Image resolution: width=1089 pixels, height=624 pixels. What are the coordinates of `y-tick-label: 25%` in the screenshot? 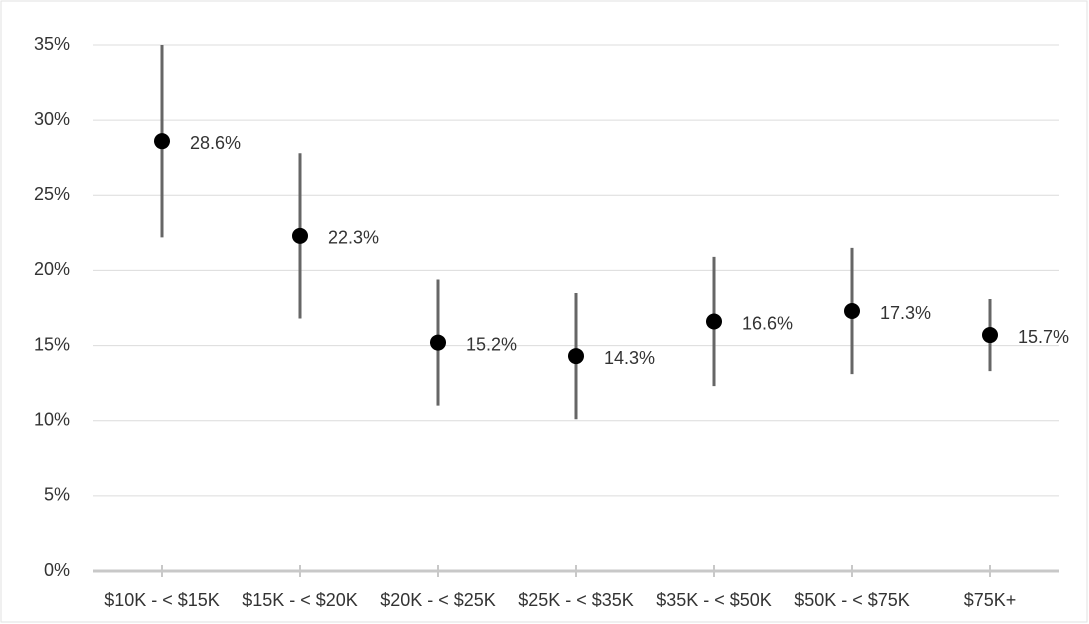 It's located at (52, 194).